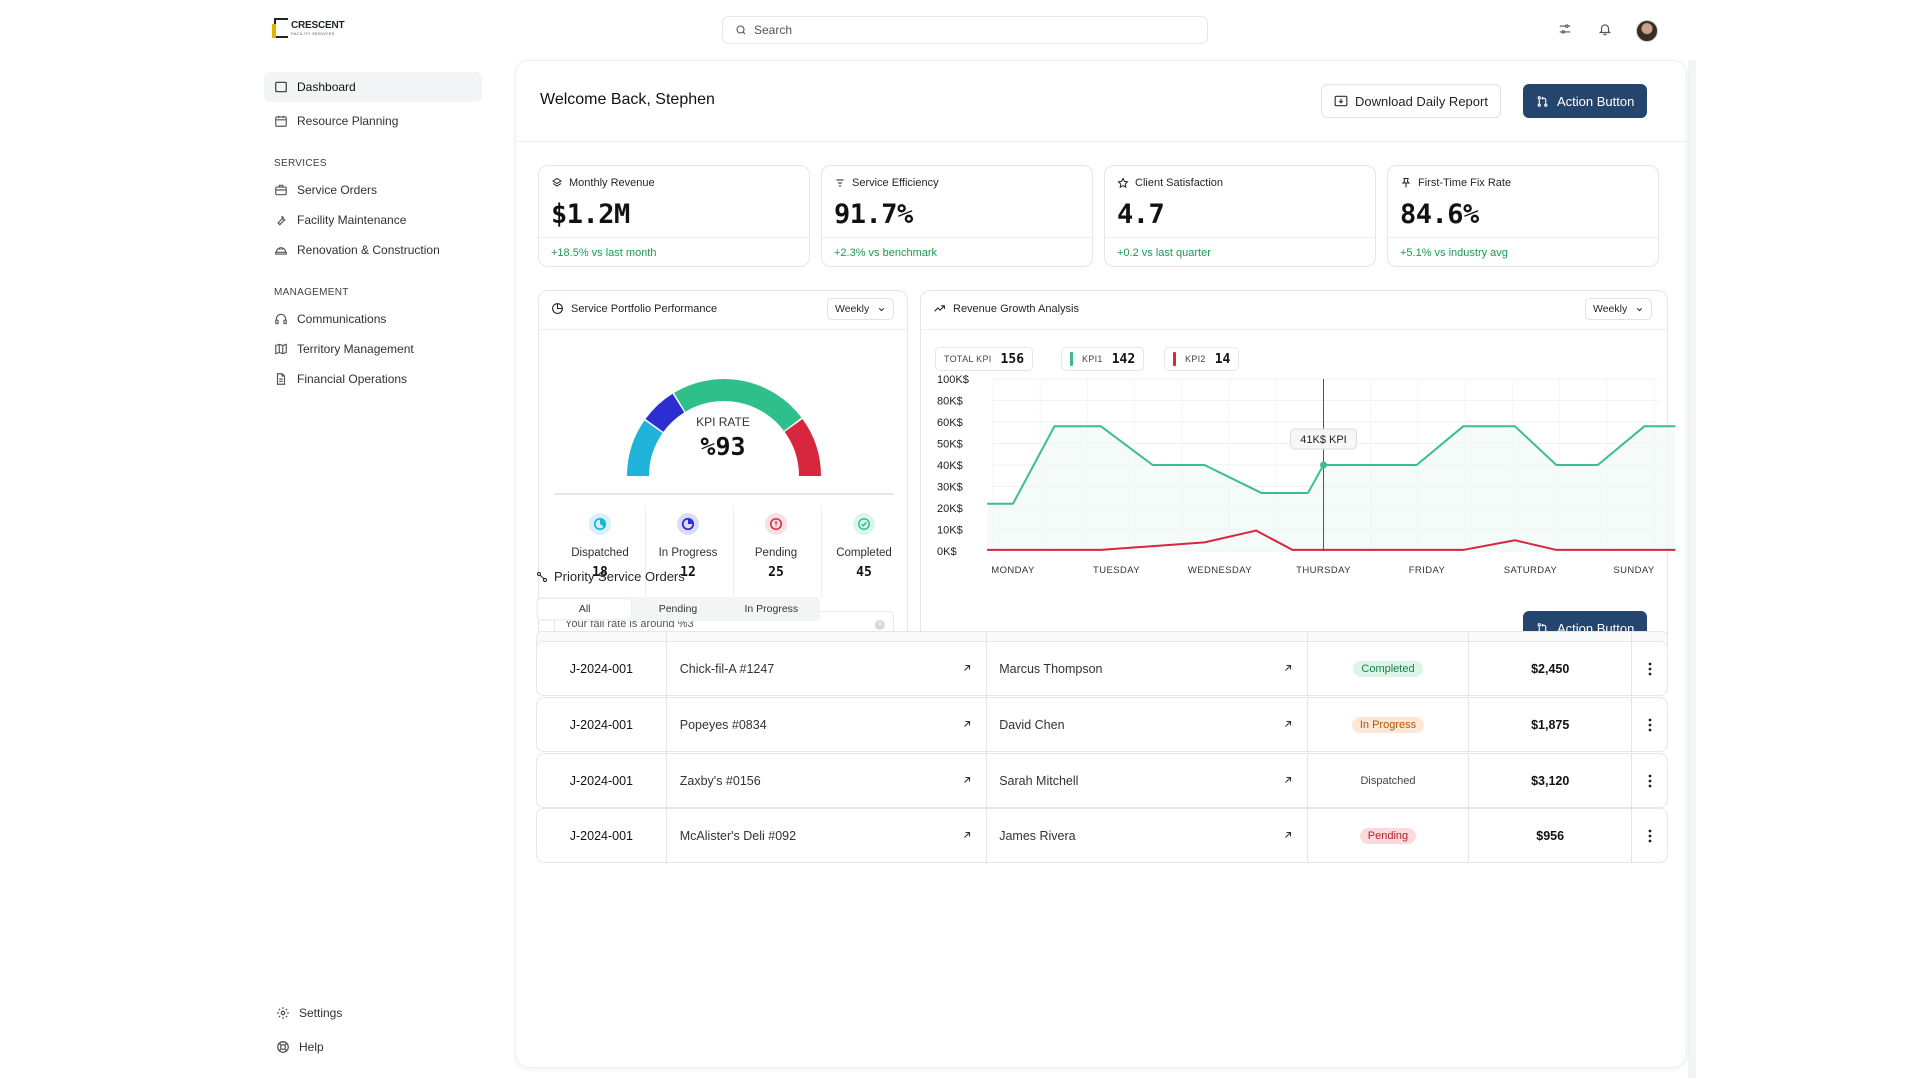 The height and width of the screenshot is (1078, 1920). Describe the element at coordinates (1141, 214) in the screenshot. I see `kpi-value: 4.7` at that location.